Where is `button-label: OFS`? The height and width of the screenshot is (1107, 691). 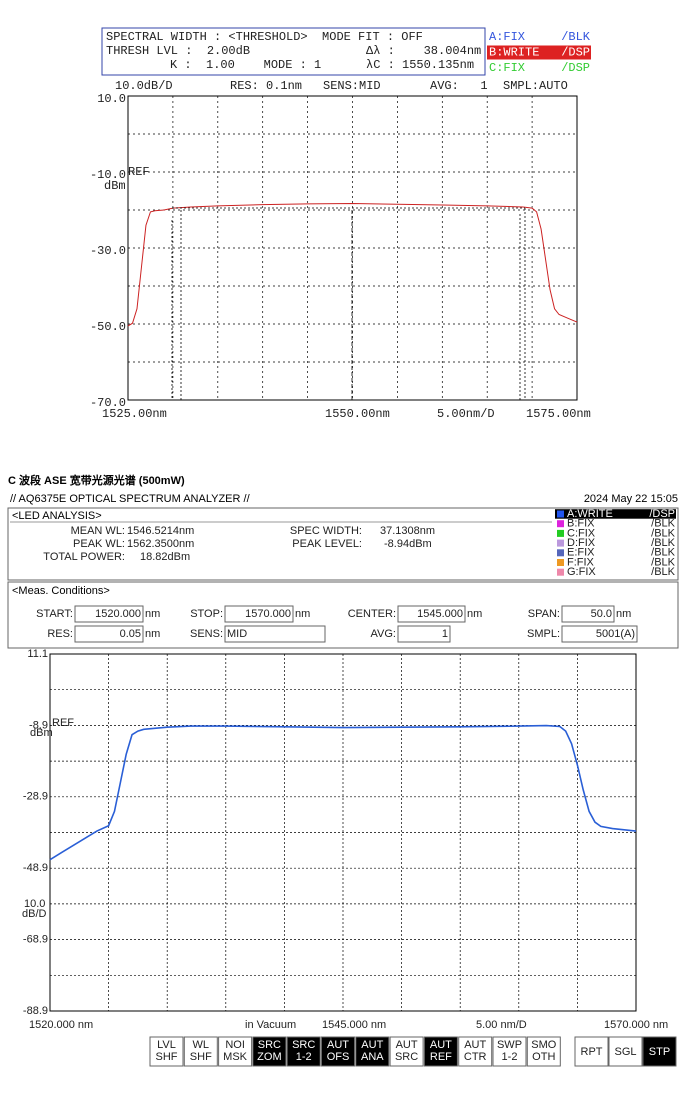 button-label: OFS is located at coordinates (338, 1057).